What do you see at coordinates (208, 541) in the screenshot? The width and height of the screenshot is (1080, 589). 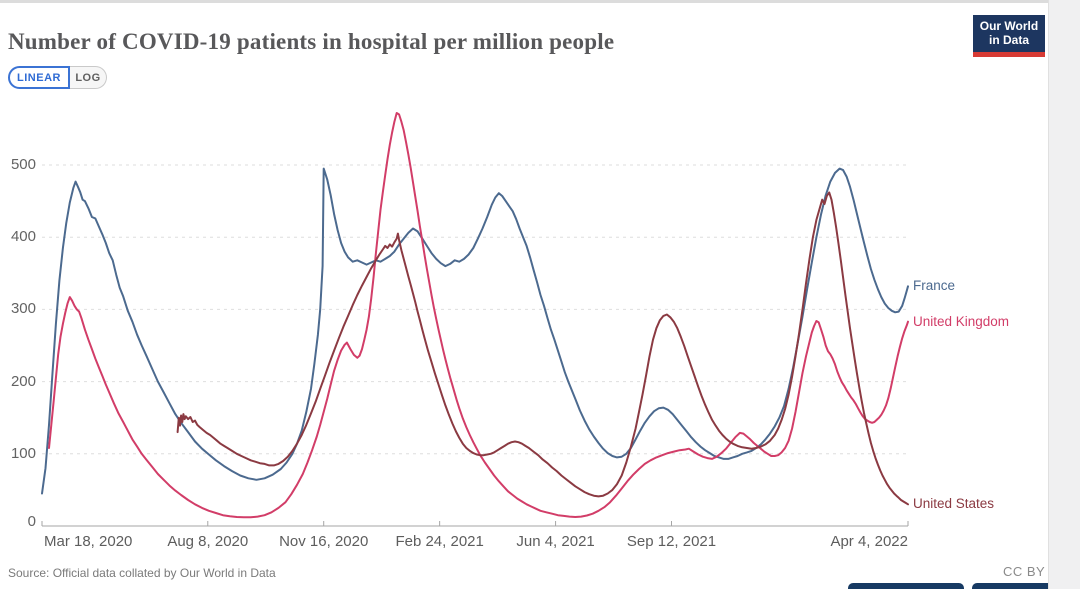 I see `x-axis-label-Aug-8-2020: Aug 8, 2020` at bounding box center [208, 541].